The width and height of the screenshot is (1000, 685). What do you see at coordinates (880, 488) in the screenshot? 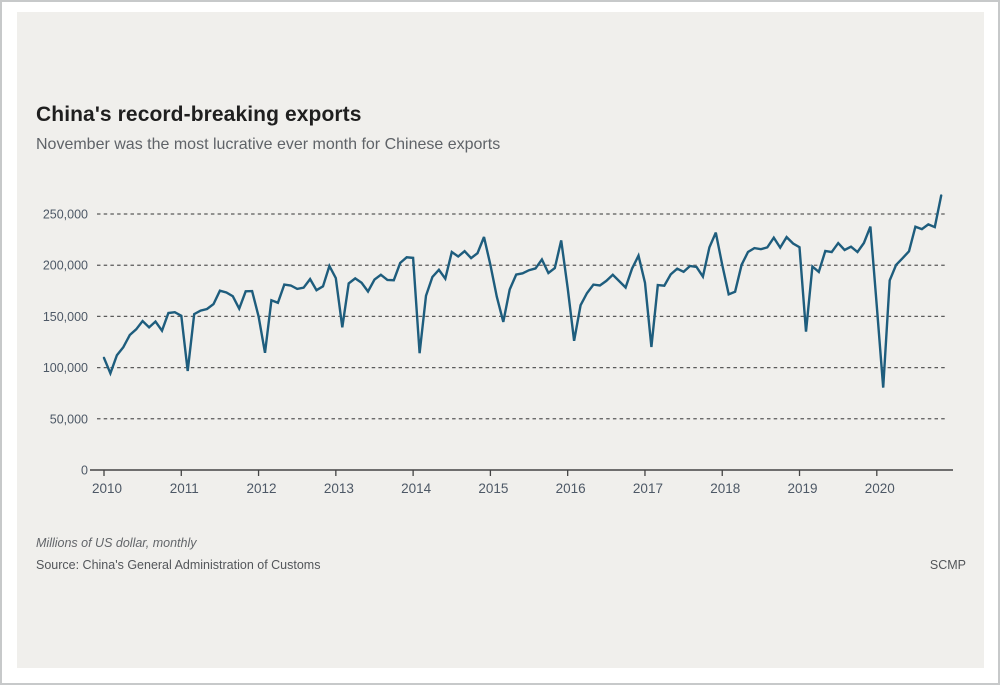
I see `x-axis-tick-label: 2020` at bounding box center [880, 488].